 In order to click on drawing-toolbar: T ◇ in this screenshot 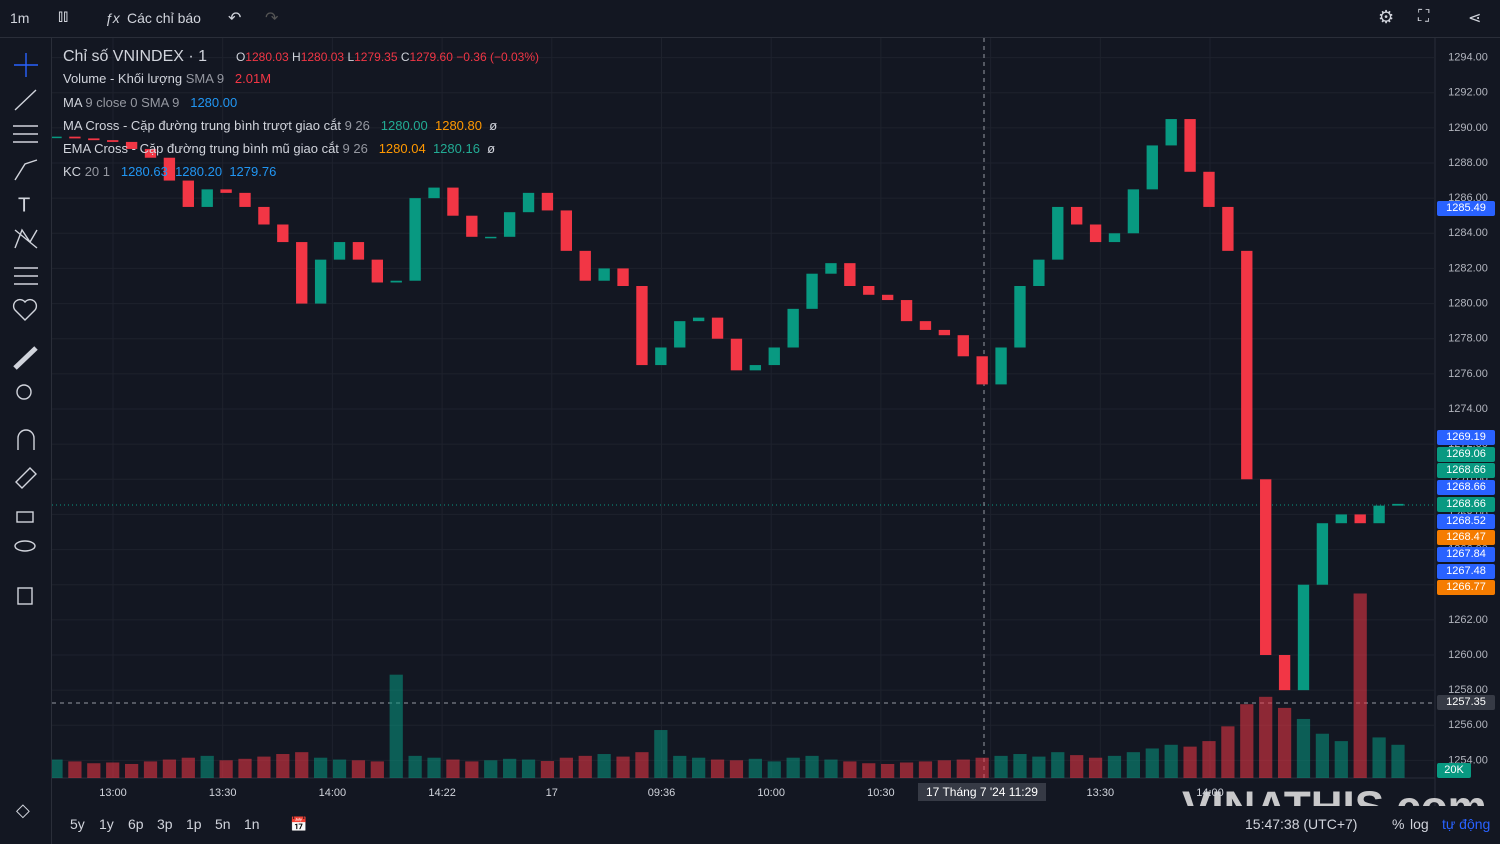, I will do `click(26, 441)`.